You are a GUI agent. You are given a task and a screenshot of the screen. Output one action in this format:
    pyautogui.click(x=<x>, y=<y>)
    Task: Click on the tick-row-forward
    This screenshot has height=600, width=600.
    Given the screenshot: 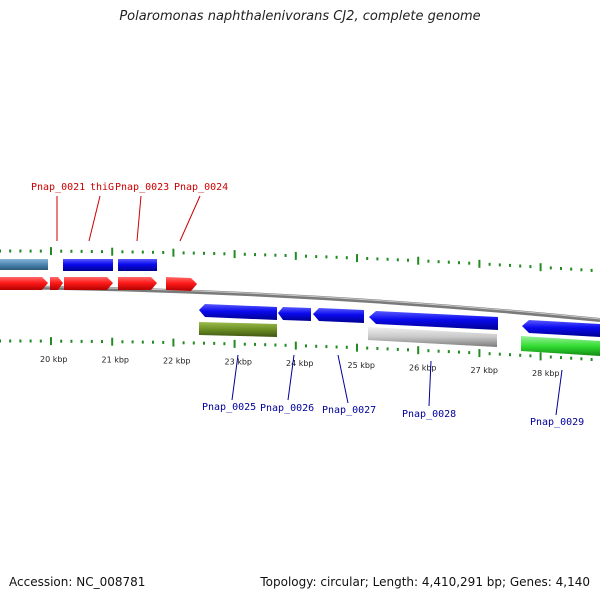 What is the action you would take?
    pyautogui.click(x=296, y=259)
    